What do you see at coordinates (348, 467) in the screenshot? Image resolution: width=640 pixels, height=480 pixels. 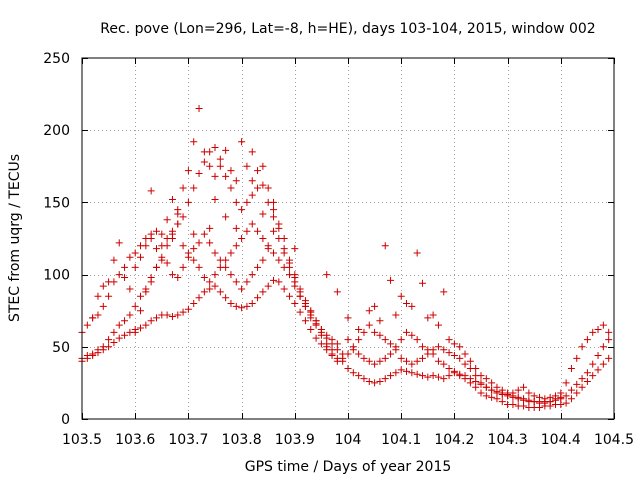 I see `x-axis-label: GPS time / Days of year 2015` at bounding box center [348, 467].